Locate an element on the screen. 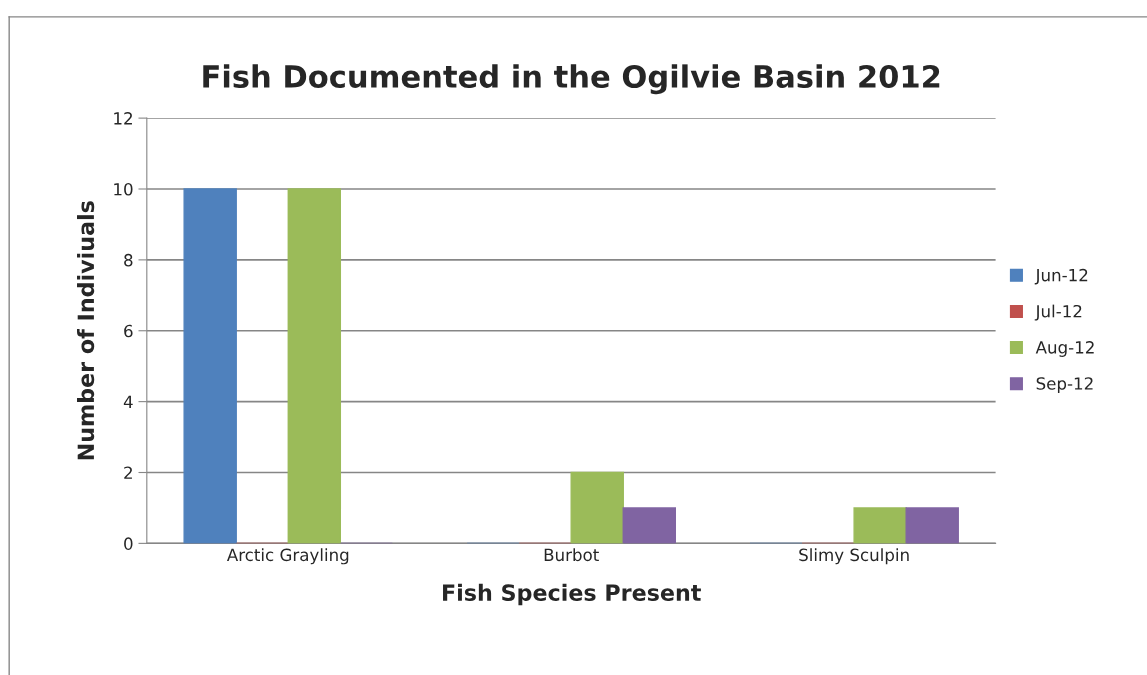 This screenshot has width=1147, height=675. x-tick-label: Arctic Grayling is located at coordinates (287, 556).